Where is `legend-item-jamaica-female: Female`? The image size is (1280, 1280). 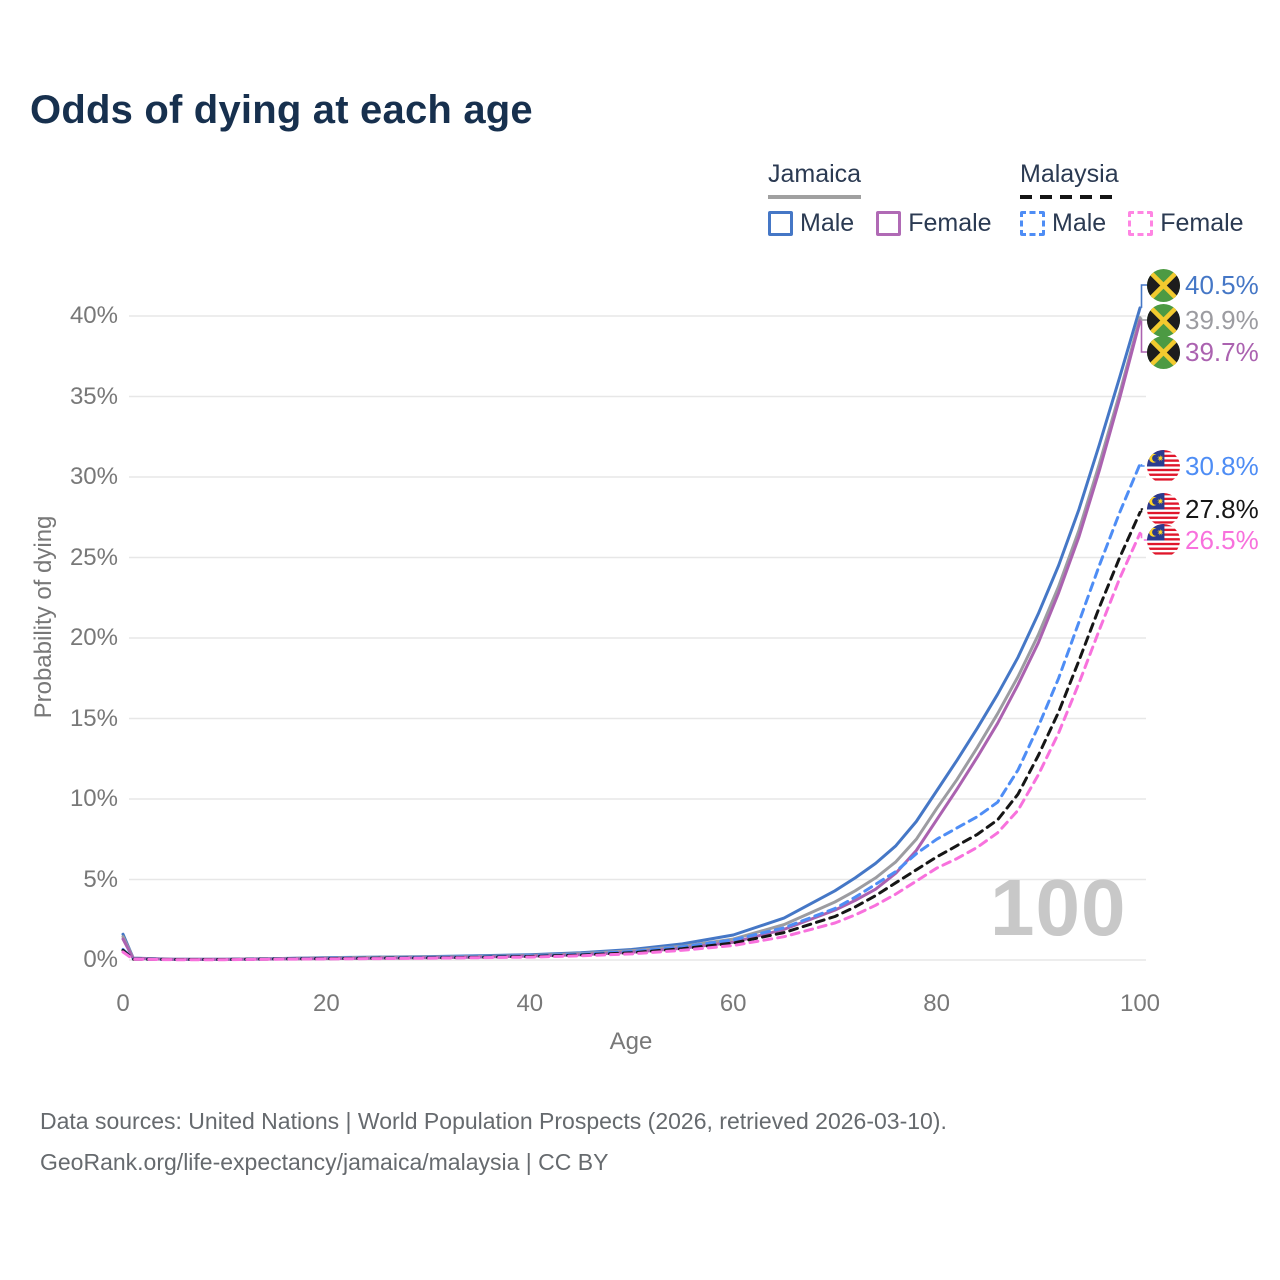 legend-item-jamaica-female: Female is located at coordinates (934, 223).